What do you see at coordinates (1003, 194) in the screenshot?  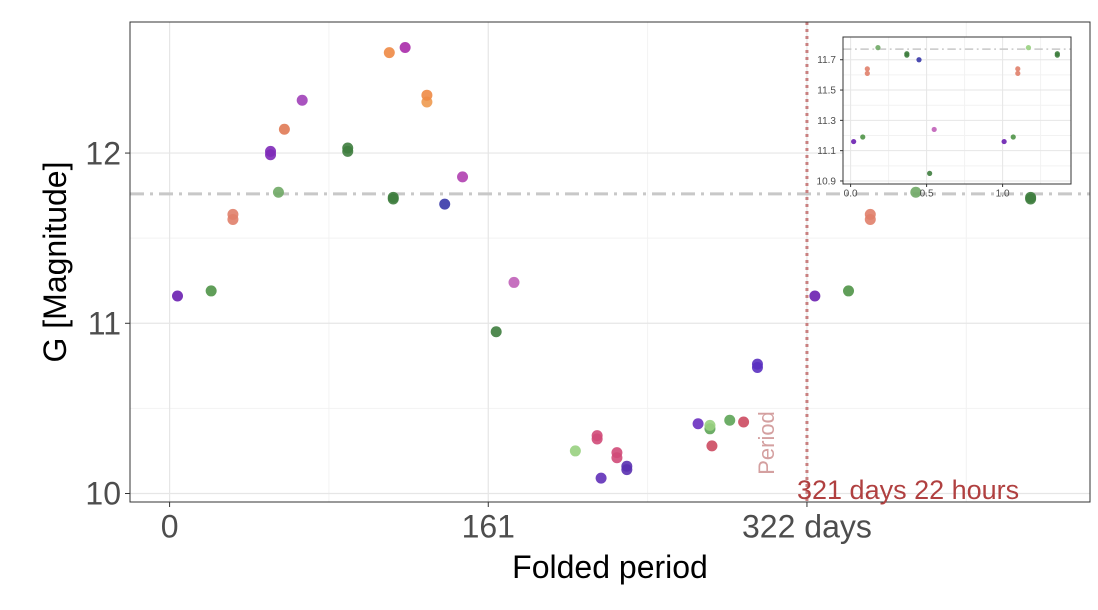 I see `x-tick-label: 1.0` at bounding box center [1003, 194].